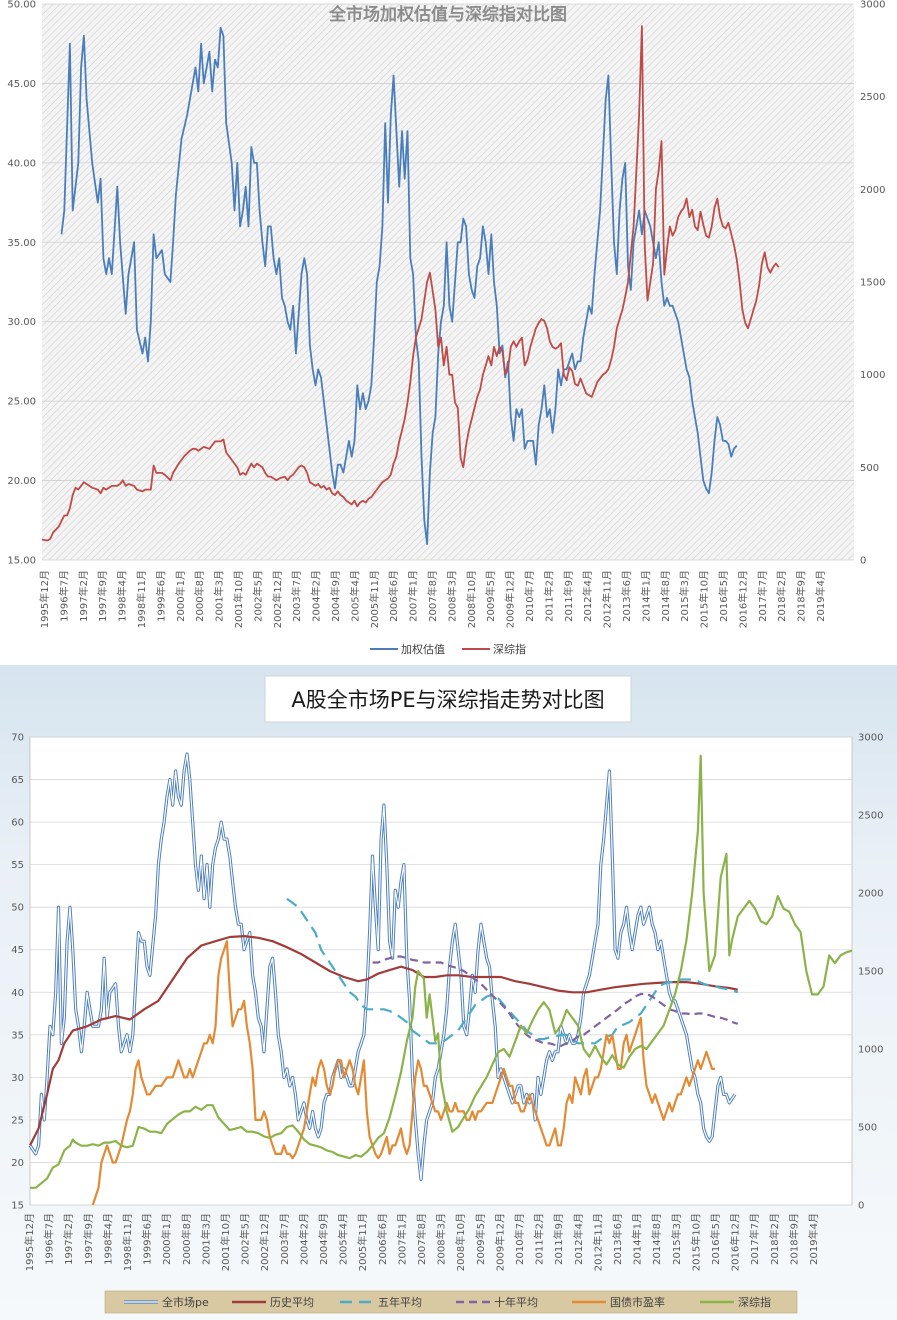 The image size is (897, 1320). What do you see at coordinates (147, 1239) in the screenshot?
I see `x-tick-label: 1999年6月` at bounding box center [147, 1239].